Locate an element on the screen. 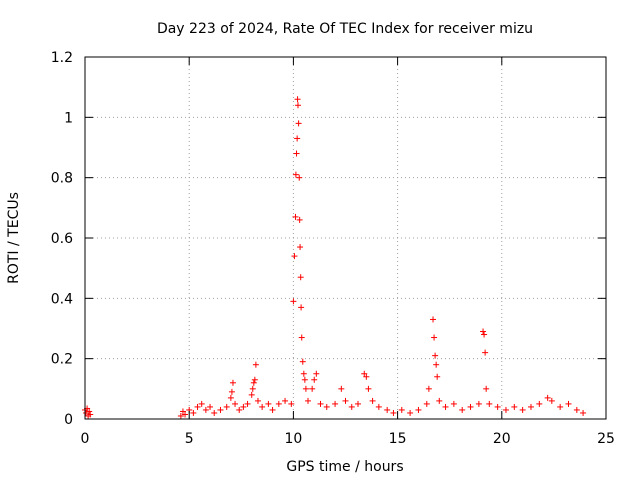  y-tick-label: 0.8 is located at coordinates (62, 179).